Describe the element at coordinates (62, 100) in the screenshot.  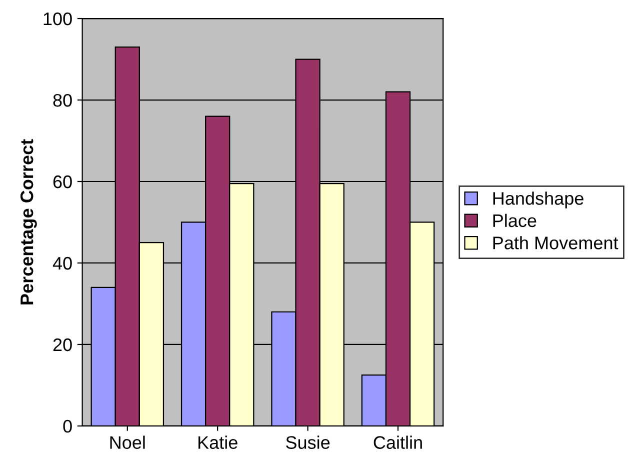
I see `y-tick-label: 80` at that location.